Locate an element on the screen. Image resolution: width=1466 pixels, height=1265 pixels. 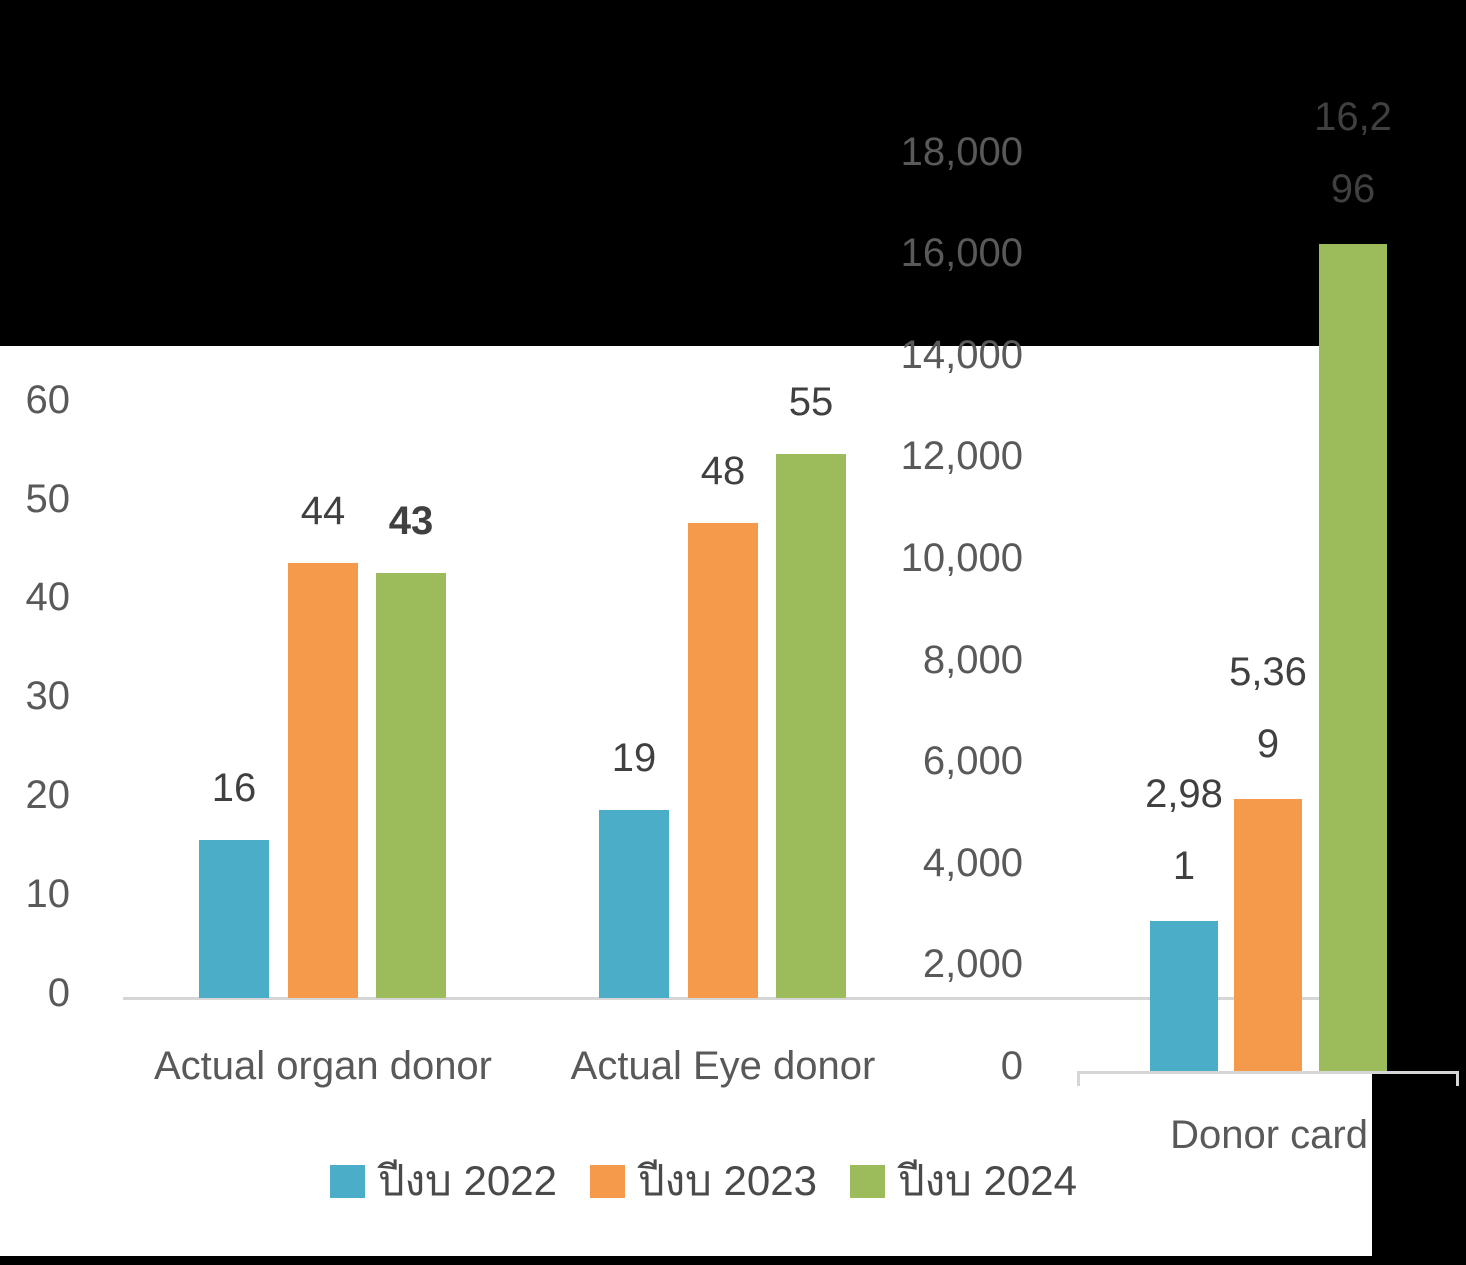
category-label: Actual Eye donor is located at coordinates (723, 1066).